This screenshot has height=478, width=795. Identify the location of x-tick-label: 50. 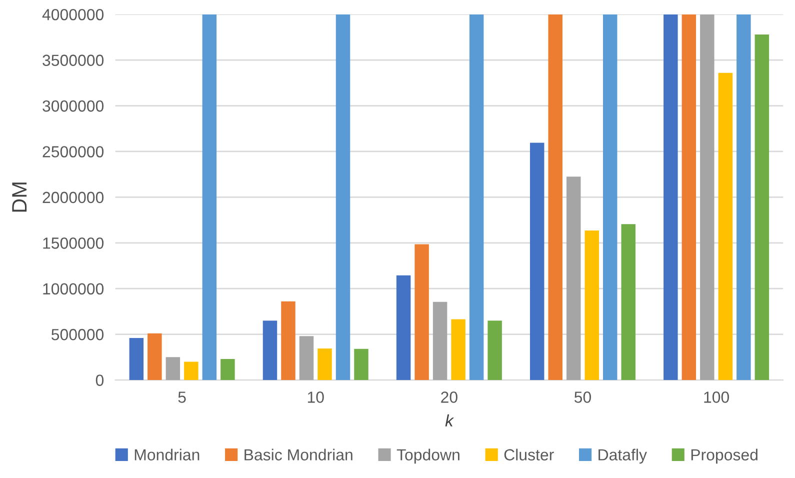
(582, 397).